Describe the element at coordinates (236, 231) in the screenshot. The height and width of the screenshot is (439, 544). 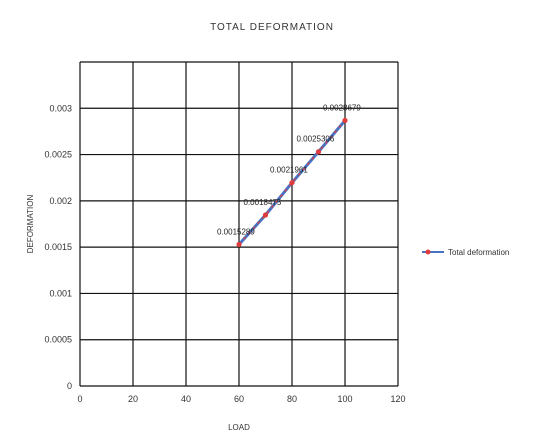
I see `data-label: 0.0015289` at that location.